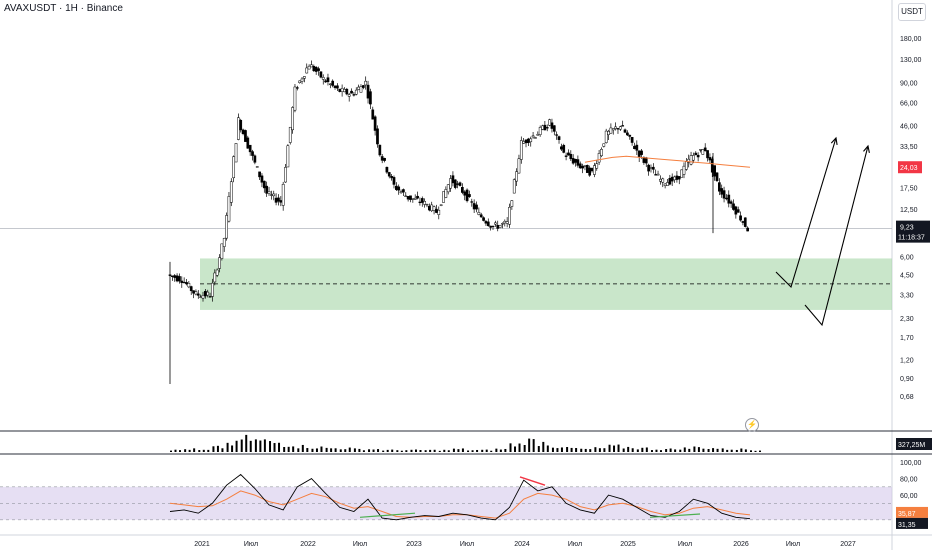 The width and height of the screenshot is (932, 555). What do you see at coordinates (202, 544) in the screenshot?
I see `time-tick-label: 2021` at bounding box center [202, 544].